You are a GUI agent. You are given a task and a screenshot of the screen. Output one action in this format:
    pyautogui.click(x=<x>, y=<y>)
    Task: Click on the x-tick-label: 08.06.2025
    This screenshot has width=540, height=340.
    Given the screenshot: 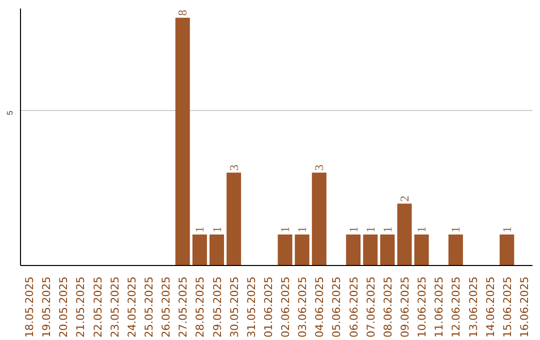 What is the action you would take?
    pyautogui.click(x=387, y=307)
    